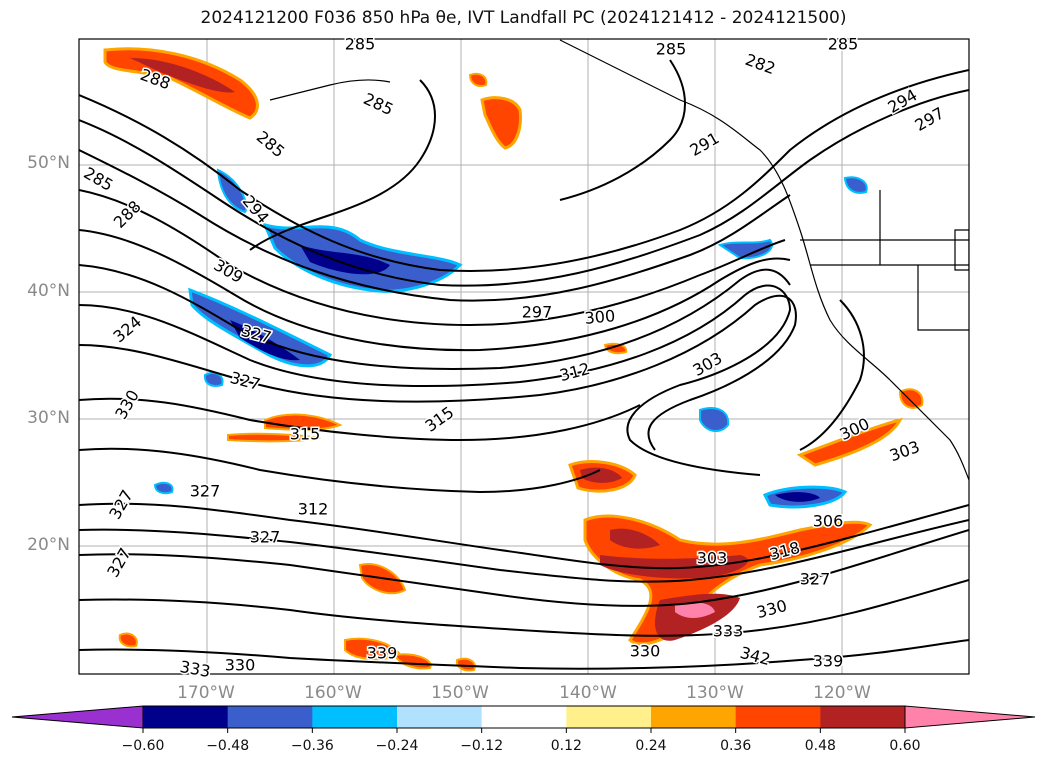 The width and height of the screenshot is (1047, 767). I want to click on lon-tick-140w: 140°W, so click(588, 693).